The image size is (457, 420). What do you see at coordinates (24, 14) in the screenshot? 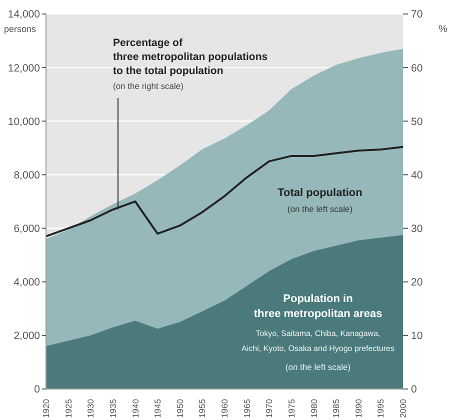
I see `y-tick-label: 14,000` at bounding box center [24, 14].